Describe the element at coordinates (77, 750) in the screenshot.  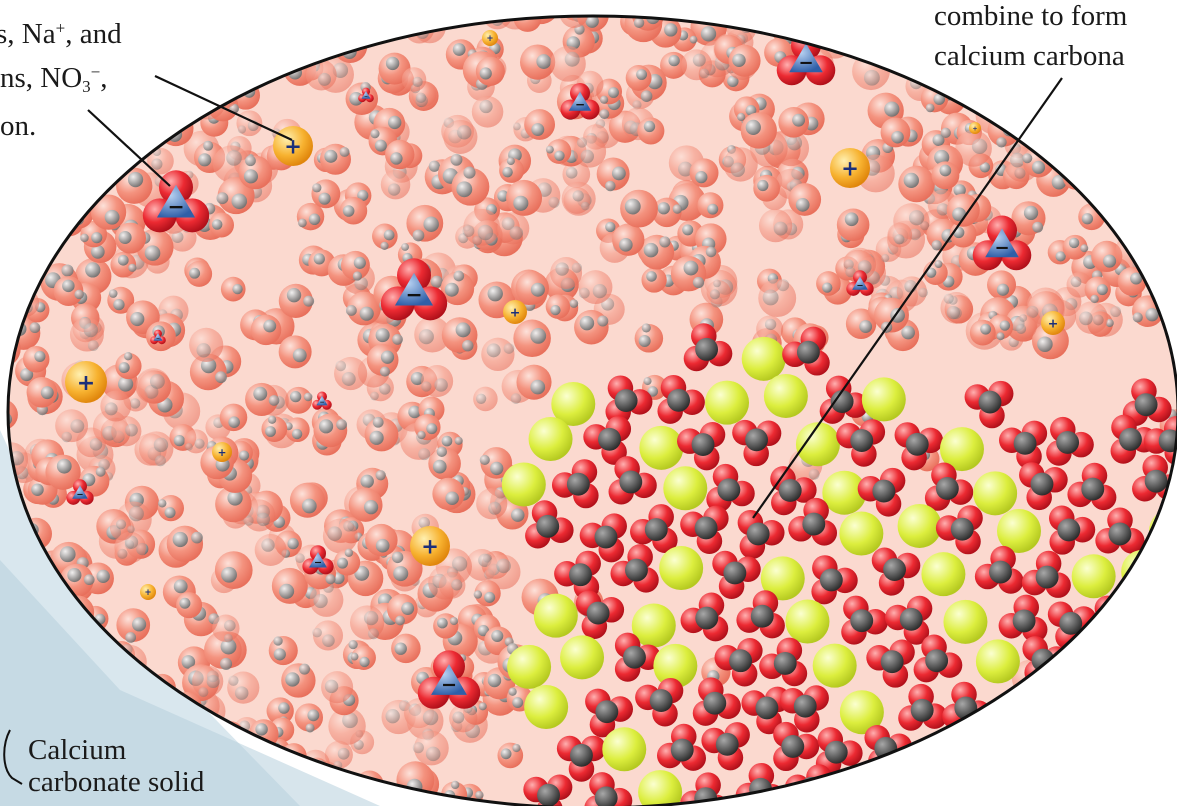
I see `solid-label-line1: Calcium` at that location.